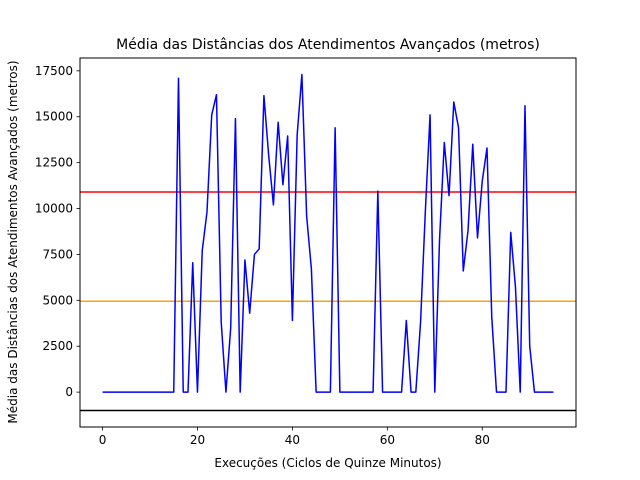 The height and width of the screenshot is (480, 640). Describe the element at coordinates (327, 463) in the screenshot. I see `x-axis-label: Execuções (Ciclos de Quinze Minutos)` at that location.